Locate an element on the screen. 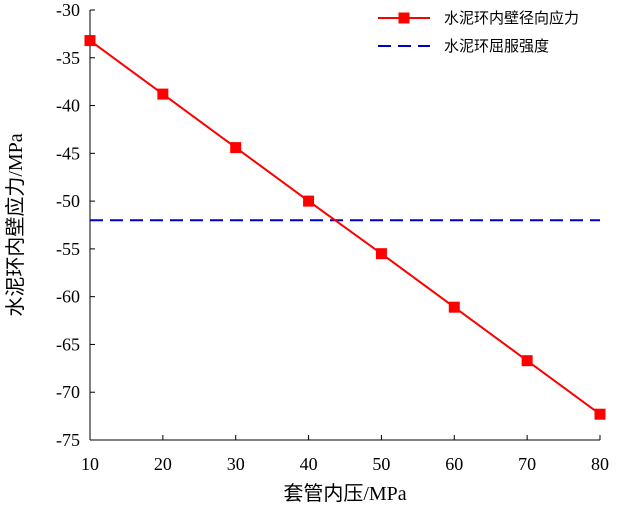 The height and width of the screenshot is (506, 622). y-tick-label: -65 is located at coordinates (68, 344).